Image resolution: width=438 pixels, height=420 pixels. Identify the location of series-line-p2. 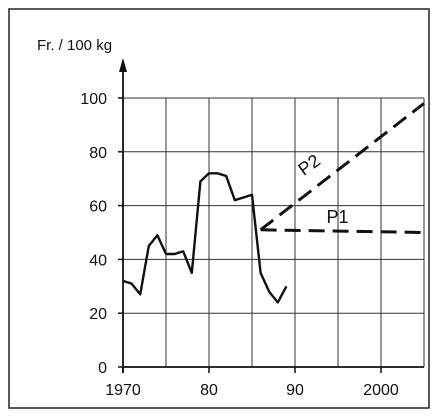
(342, 166).